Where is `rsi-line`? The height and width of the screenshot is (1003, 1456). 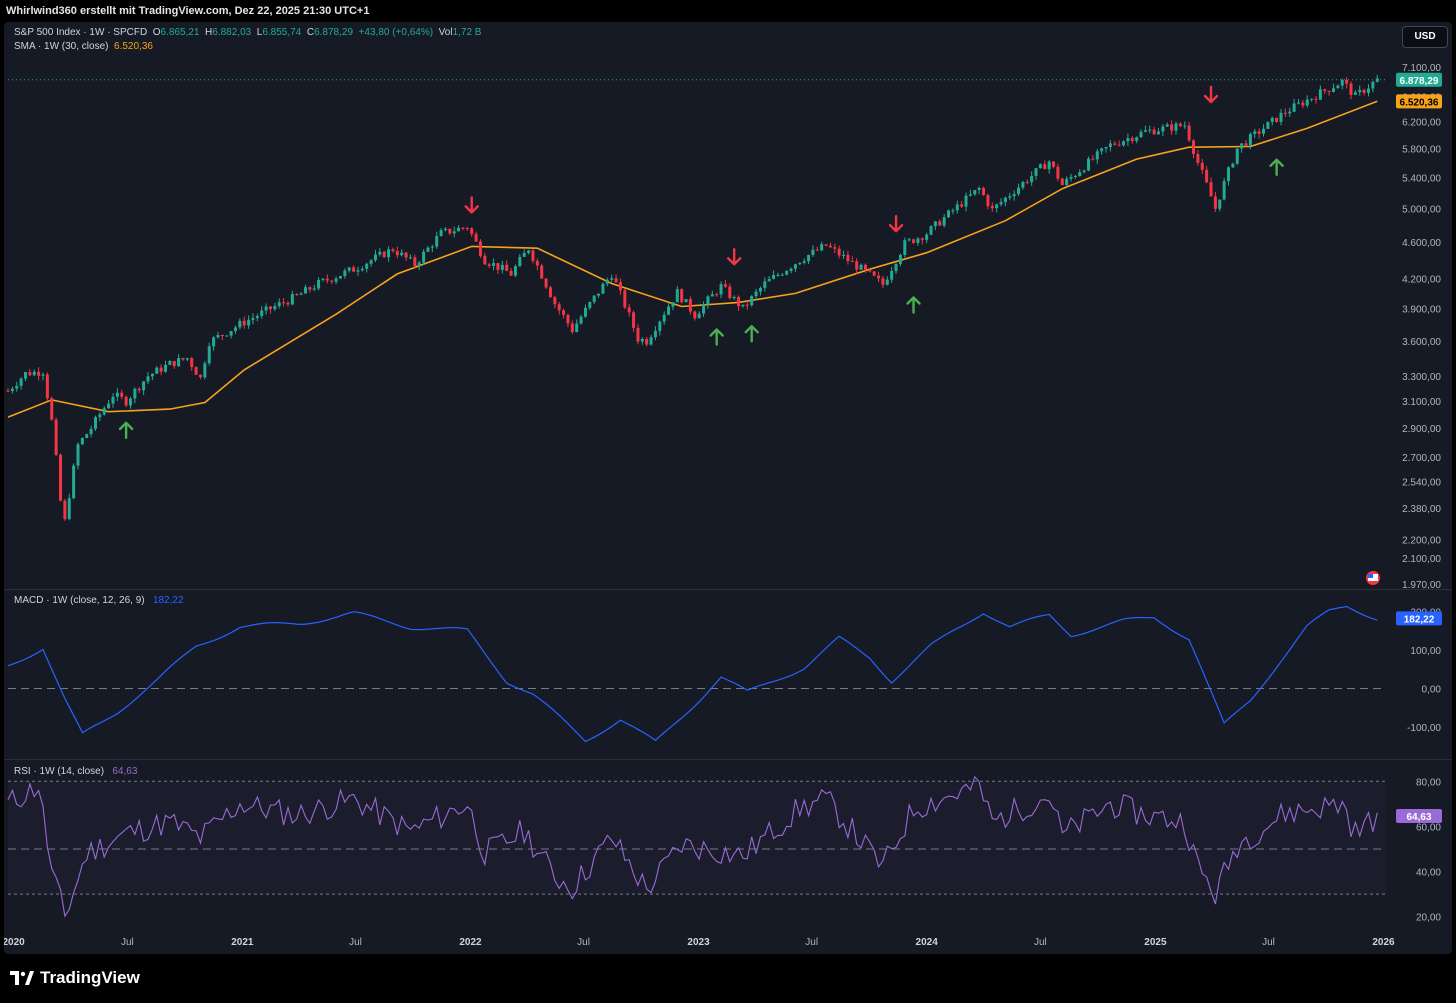 rsi-line is located at coordinates (692, 846).